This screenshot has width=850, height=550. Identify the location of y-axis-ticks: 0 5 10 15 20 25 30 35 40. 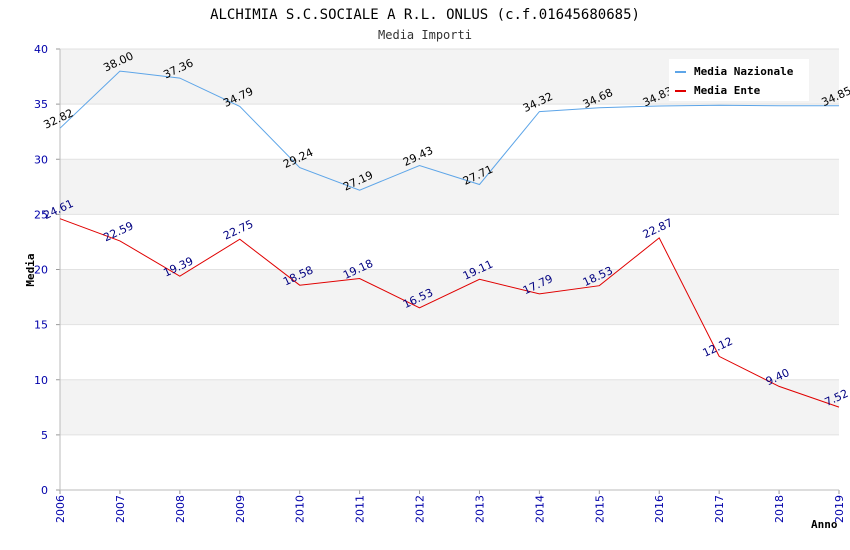
(47, 270).